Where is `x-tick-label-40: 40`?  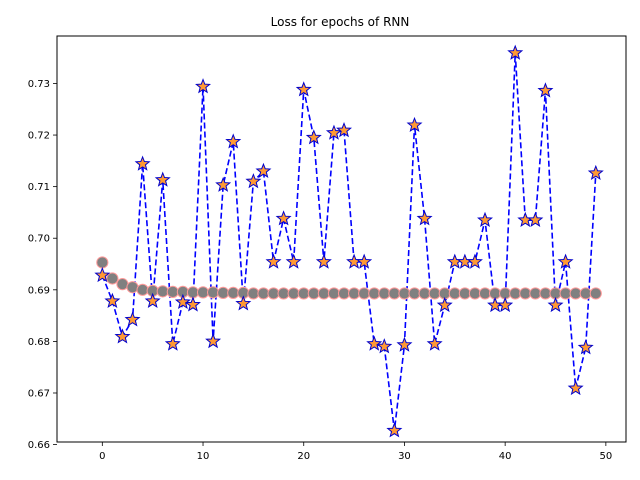 x-tick-label-40: 40 is located at coordinates (505, 456).